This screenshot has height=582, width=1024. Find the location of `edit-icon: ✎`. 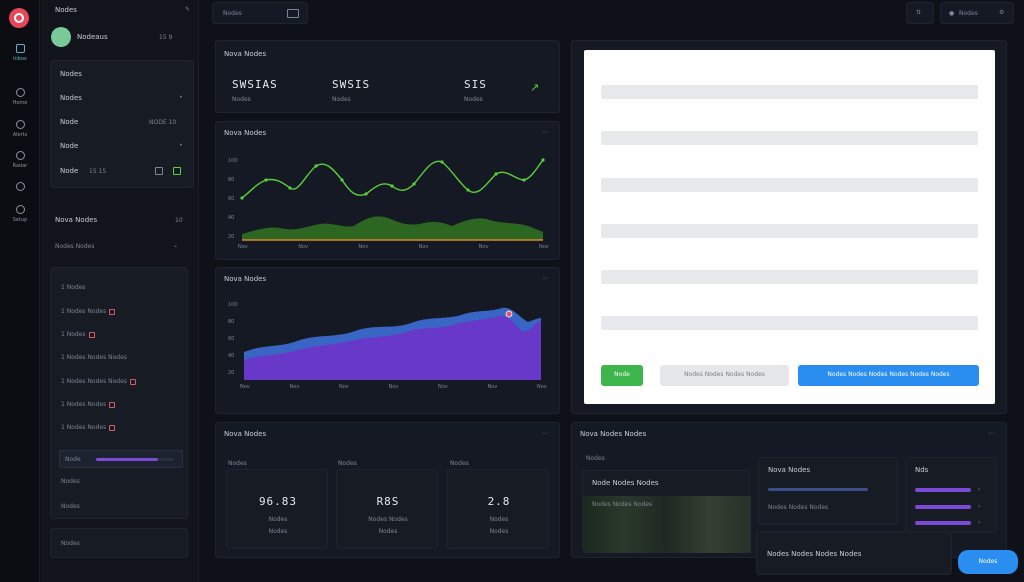

edit-icon: ✎ is located at coordinates (188, 9).